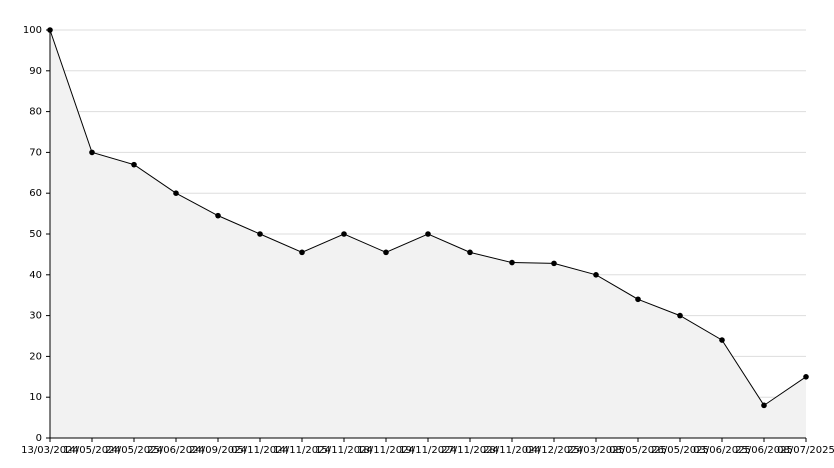 The height and width of the screenshot is (468, 834). I want to click on x-tick-label: 18/11/2024, so click(386, 450).